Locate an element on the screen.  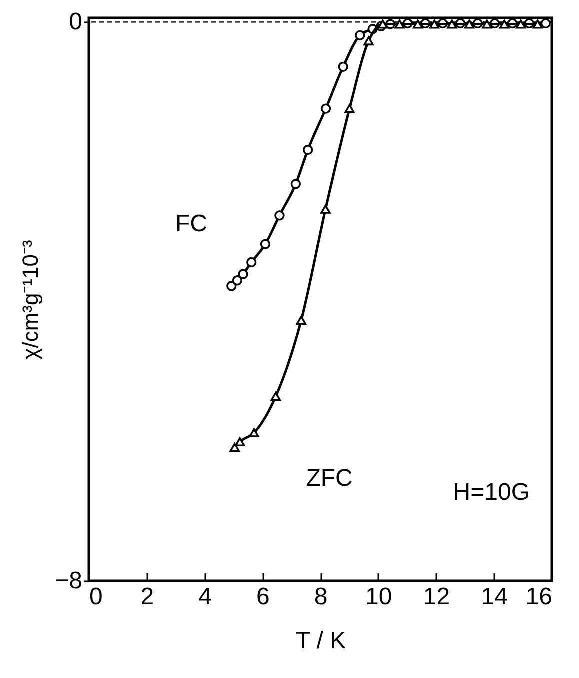
x-tick-label: 0 is located at coordinates (96, 597).